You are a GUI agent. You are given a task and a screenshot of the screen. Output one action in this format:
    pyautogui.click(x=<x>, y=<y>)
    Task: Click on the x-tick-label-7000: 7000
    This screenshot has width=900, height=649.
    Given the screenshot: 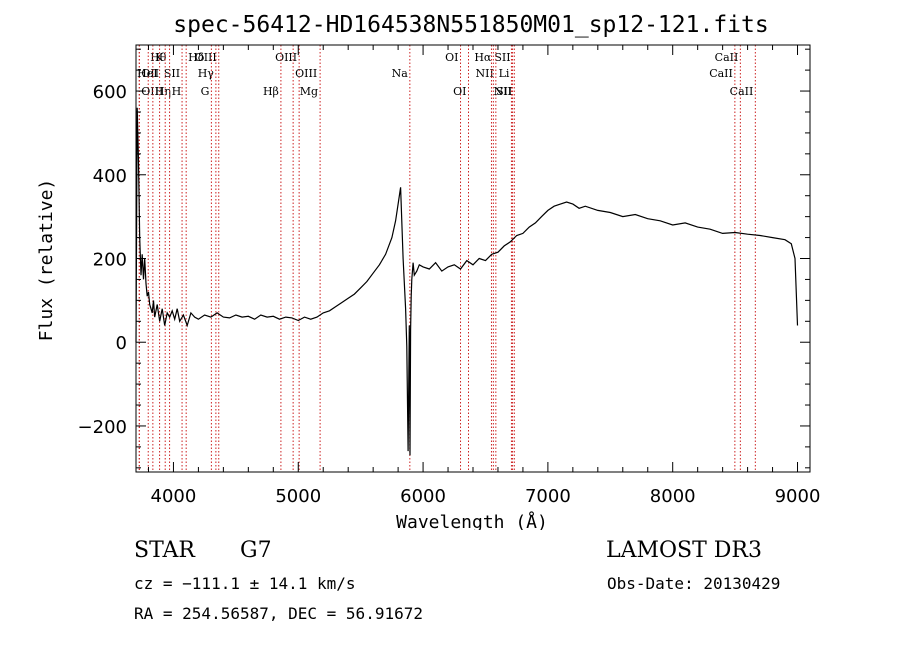 What is the action you would take?
    pyautogui.click(x=548, y=496)
    